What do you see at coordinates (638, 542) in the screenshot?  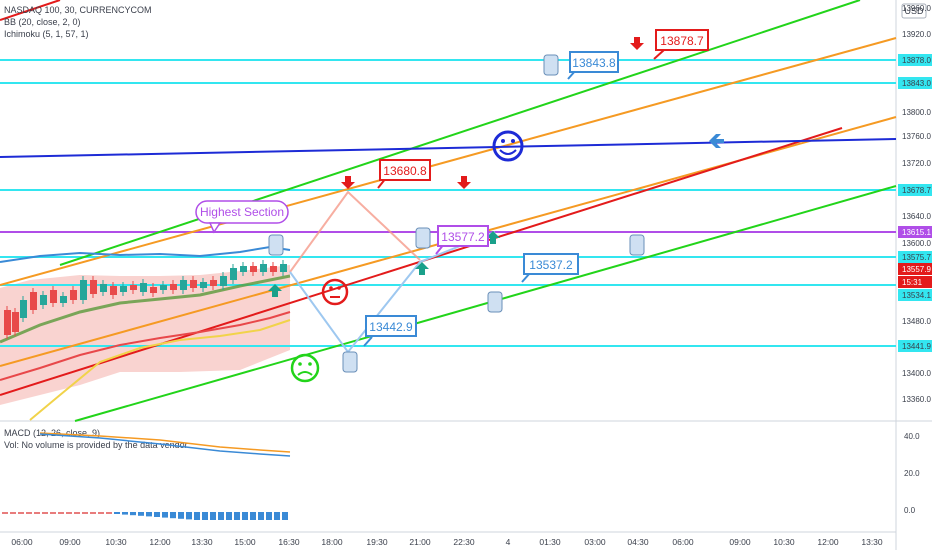 I see `time-tick-label: 04:30` at bounding box center [638, 542].